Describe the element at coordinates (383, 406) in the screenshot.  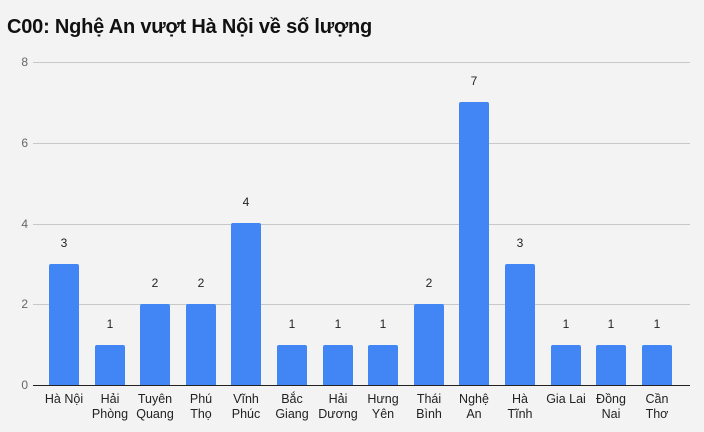
I see `x-tick-label: Hưng Yên` at that location.